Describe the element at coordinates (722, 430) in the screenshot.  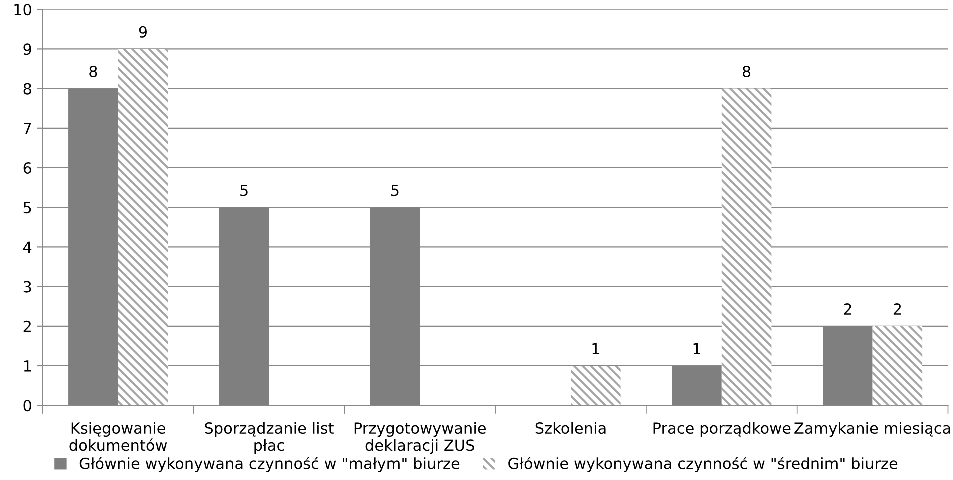
I see `x-tick-label: Prace porządkowe` at that location.